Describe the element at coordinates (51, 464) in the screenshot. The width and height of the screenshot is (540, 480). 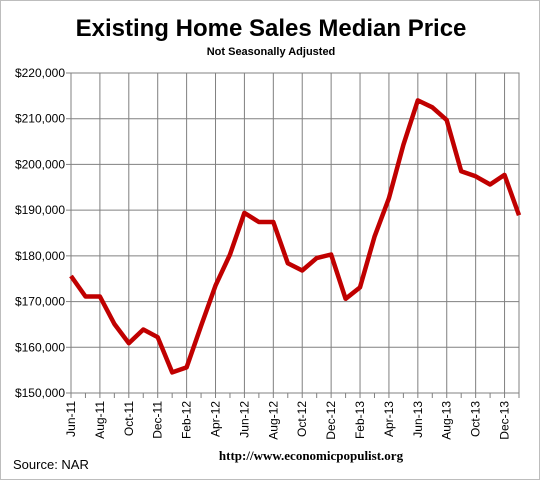
I see `source-label: Source: NAR` at that location.